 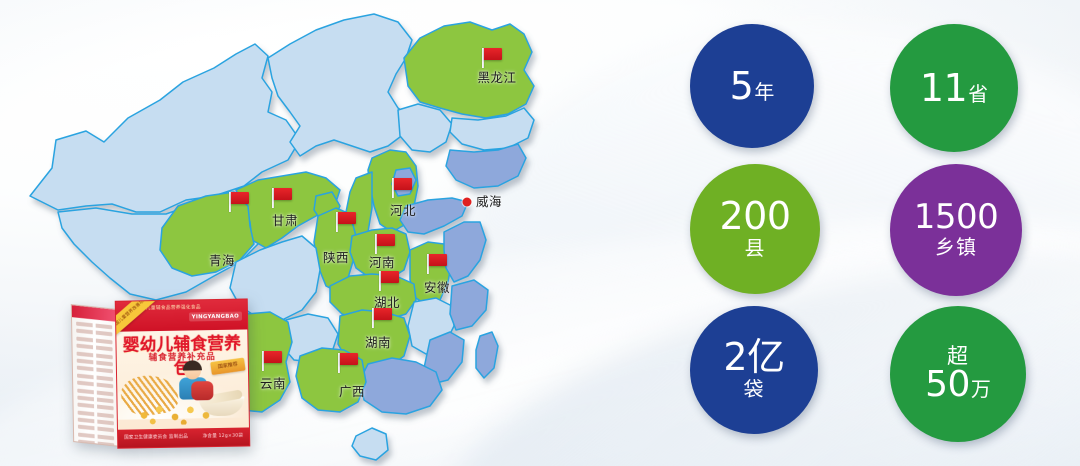 I want to click on stat-circle-townships: 1500 乡镇, so click(x=956, y=230).